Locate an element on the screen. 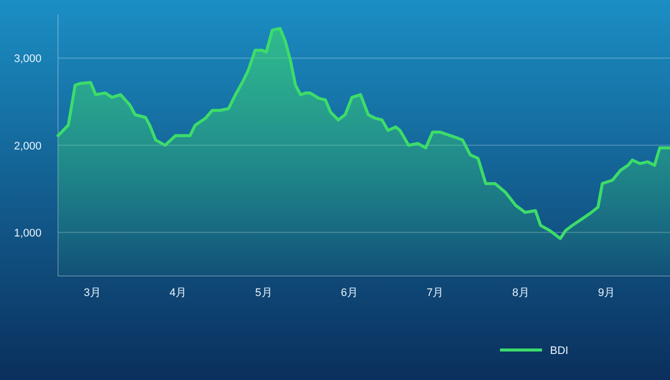 The image size is (670, 380). y-tick-label: 1,000 is located at coordinates (28, 233).